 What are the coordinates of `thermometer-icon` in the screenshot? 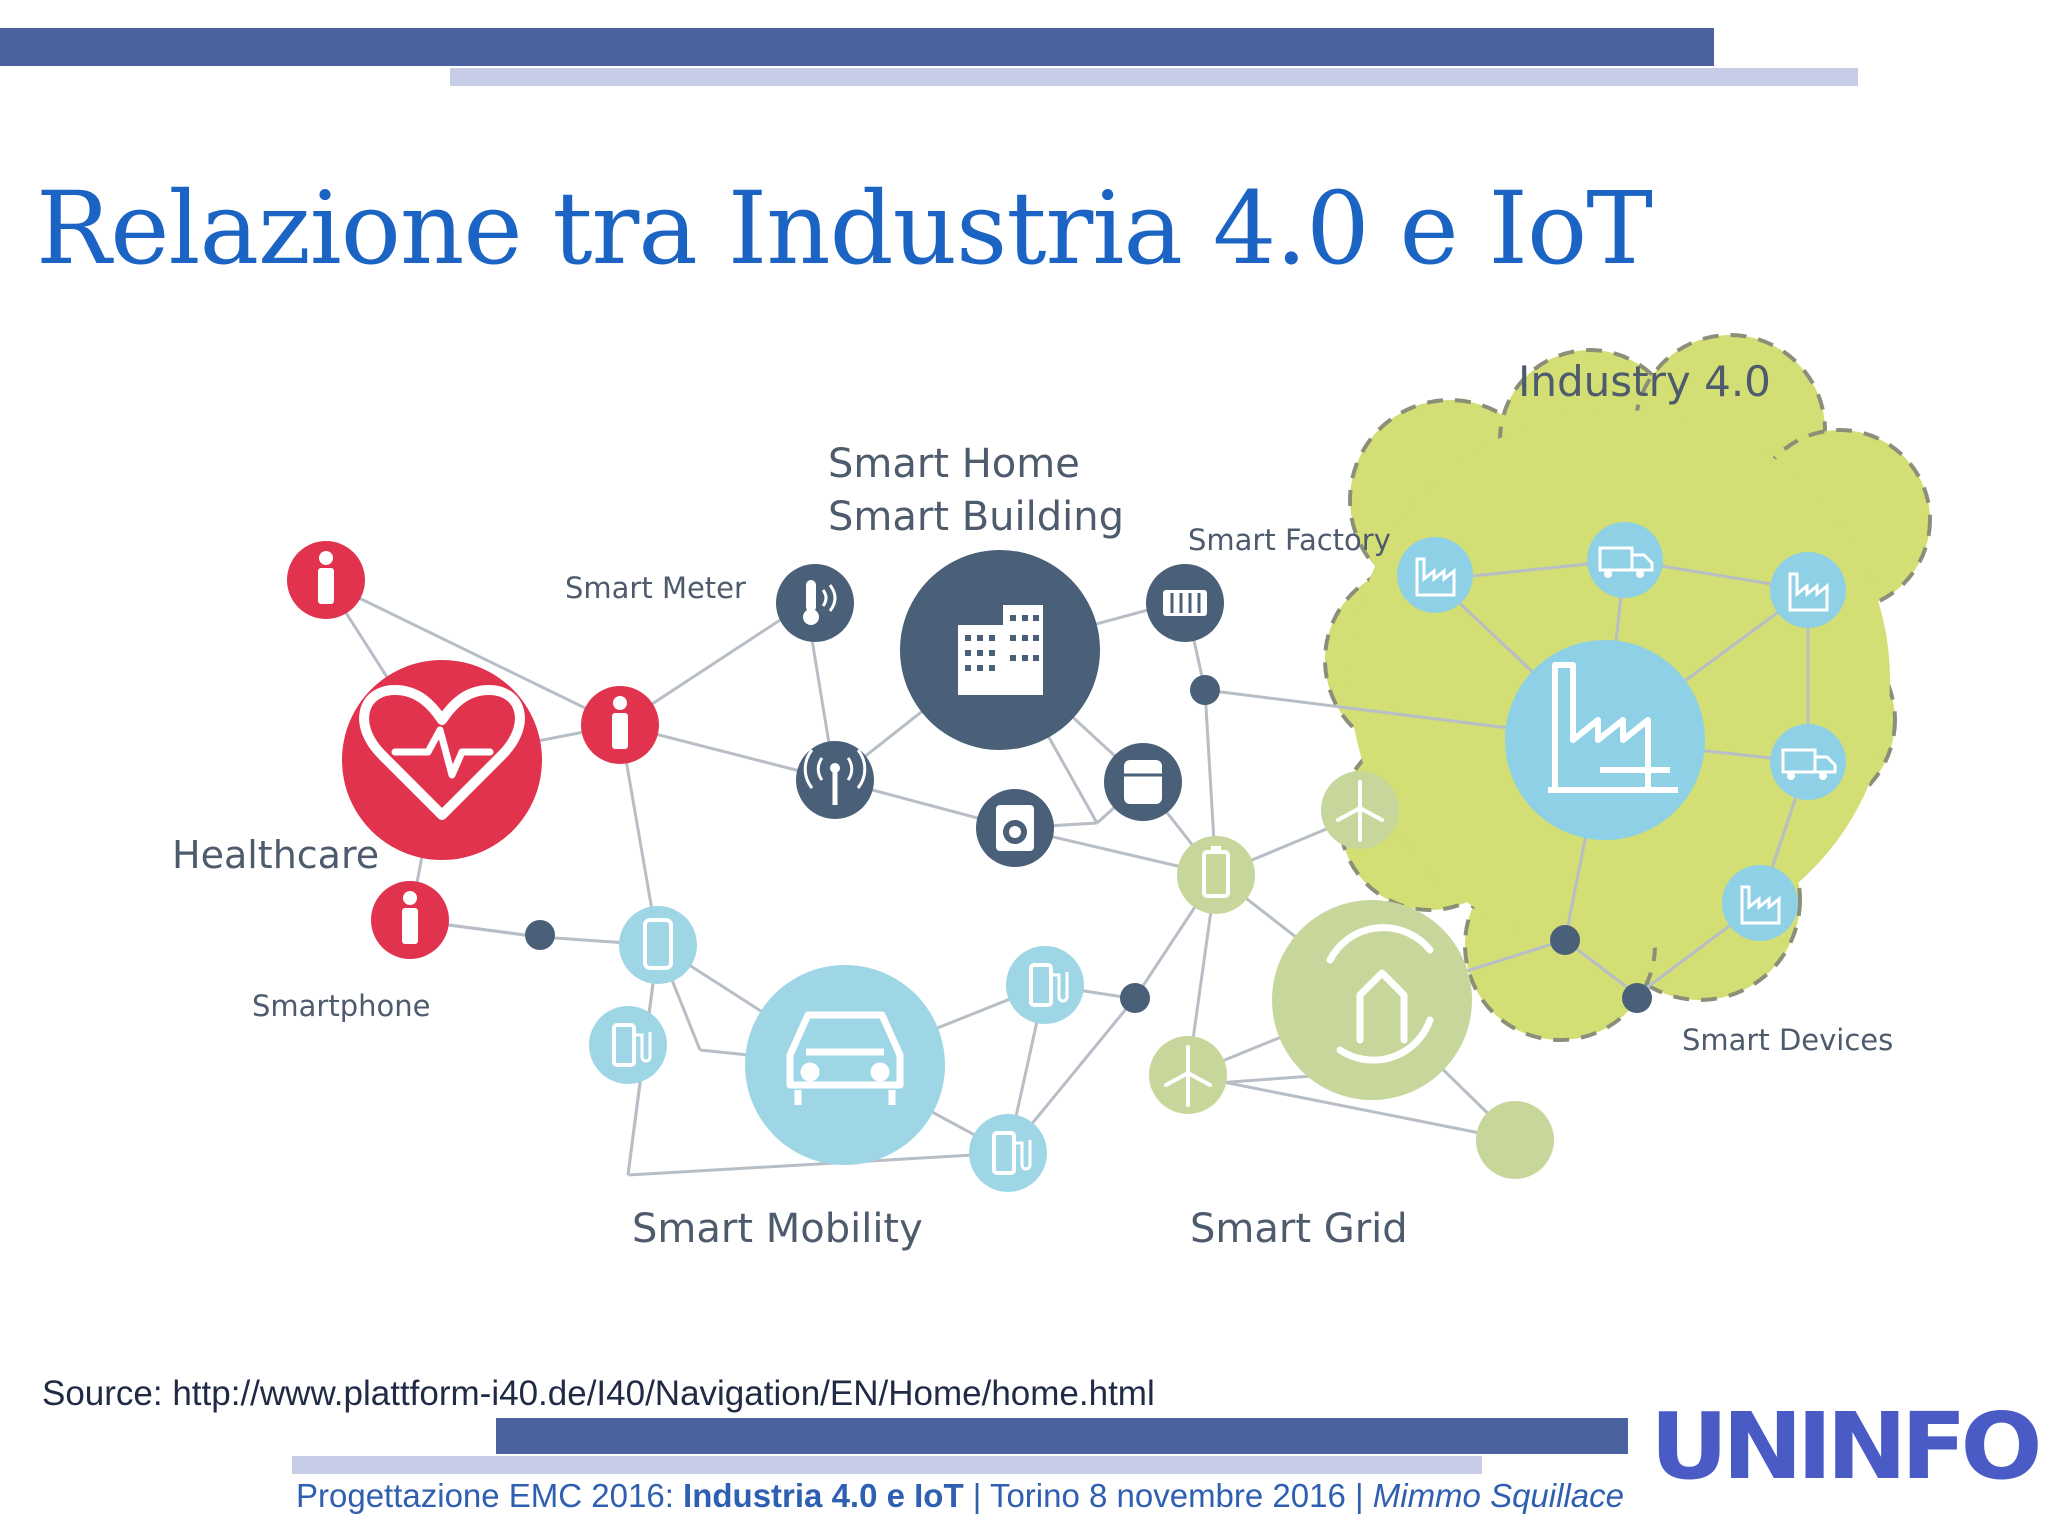 It's located at (815, 603).